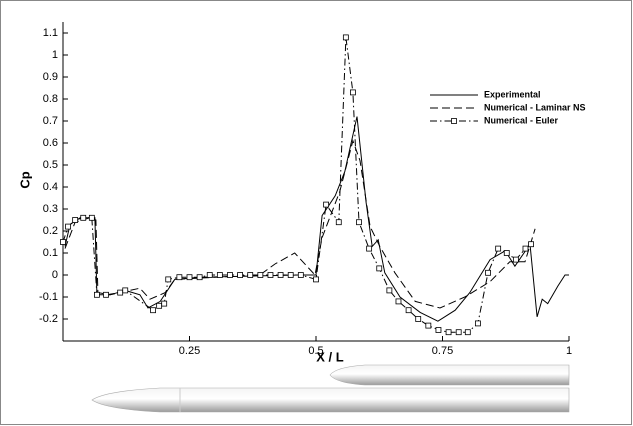 The width and height of the screenshot is (633, 426). Describe the element at coordinates (55, 275) in the screenshot. I see `y-tick-label: 0` at that location.